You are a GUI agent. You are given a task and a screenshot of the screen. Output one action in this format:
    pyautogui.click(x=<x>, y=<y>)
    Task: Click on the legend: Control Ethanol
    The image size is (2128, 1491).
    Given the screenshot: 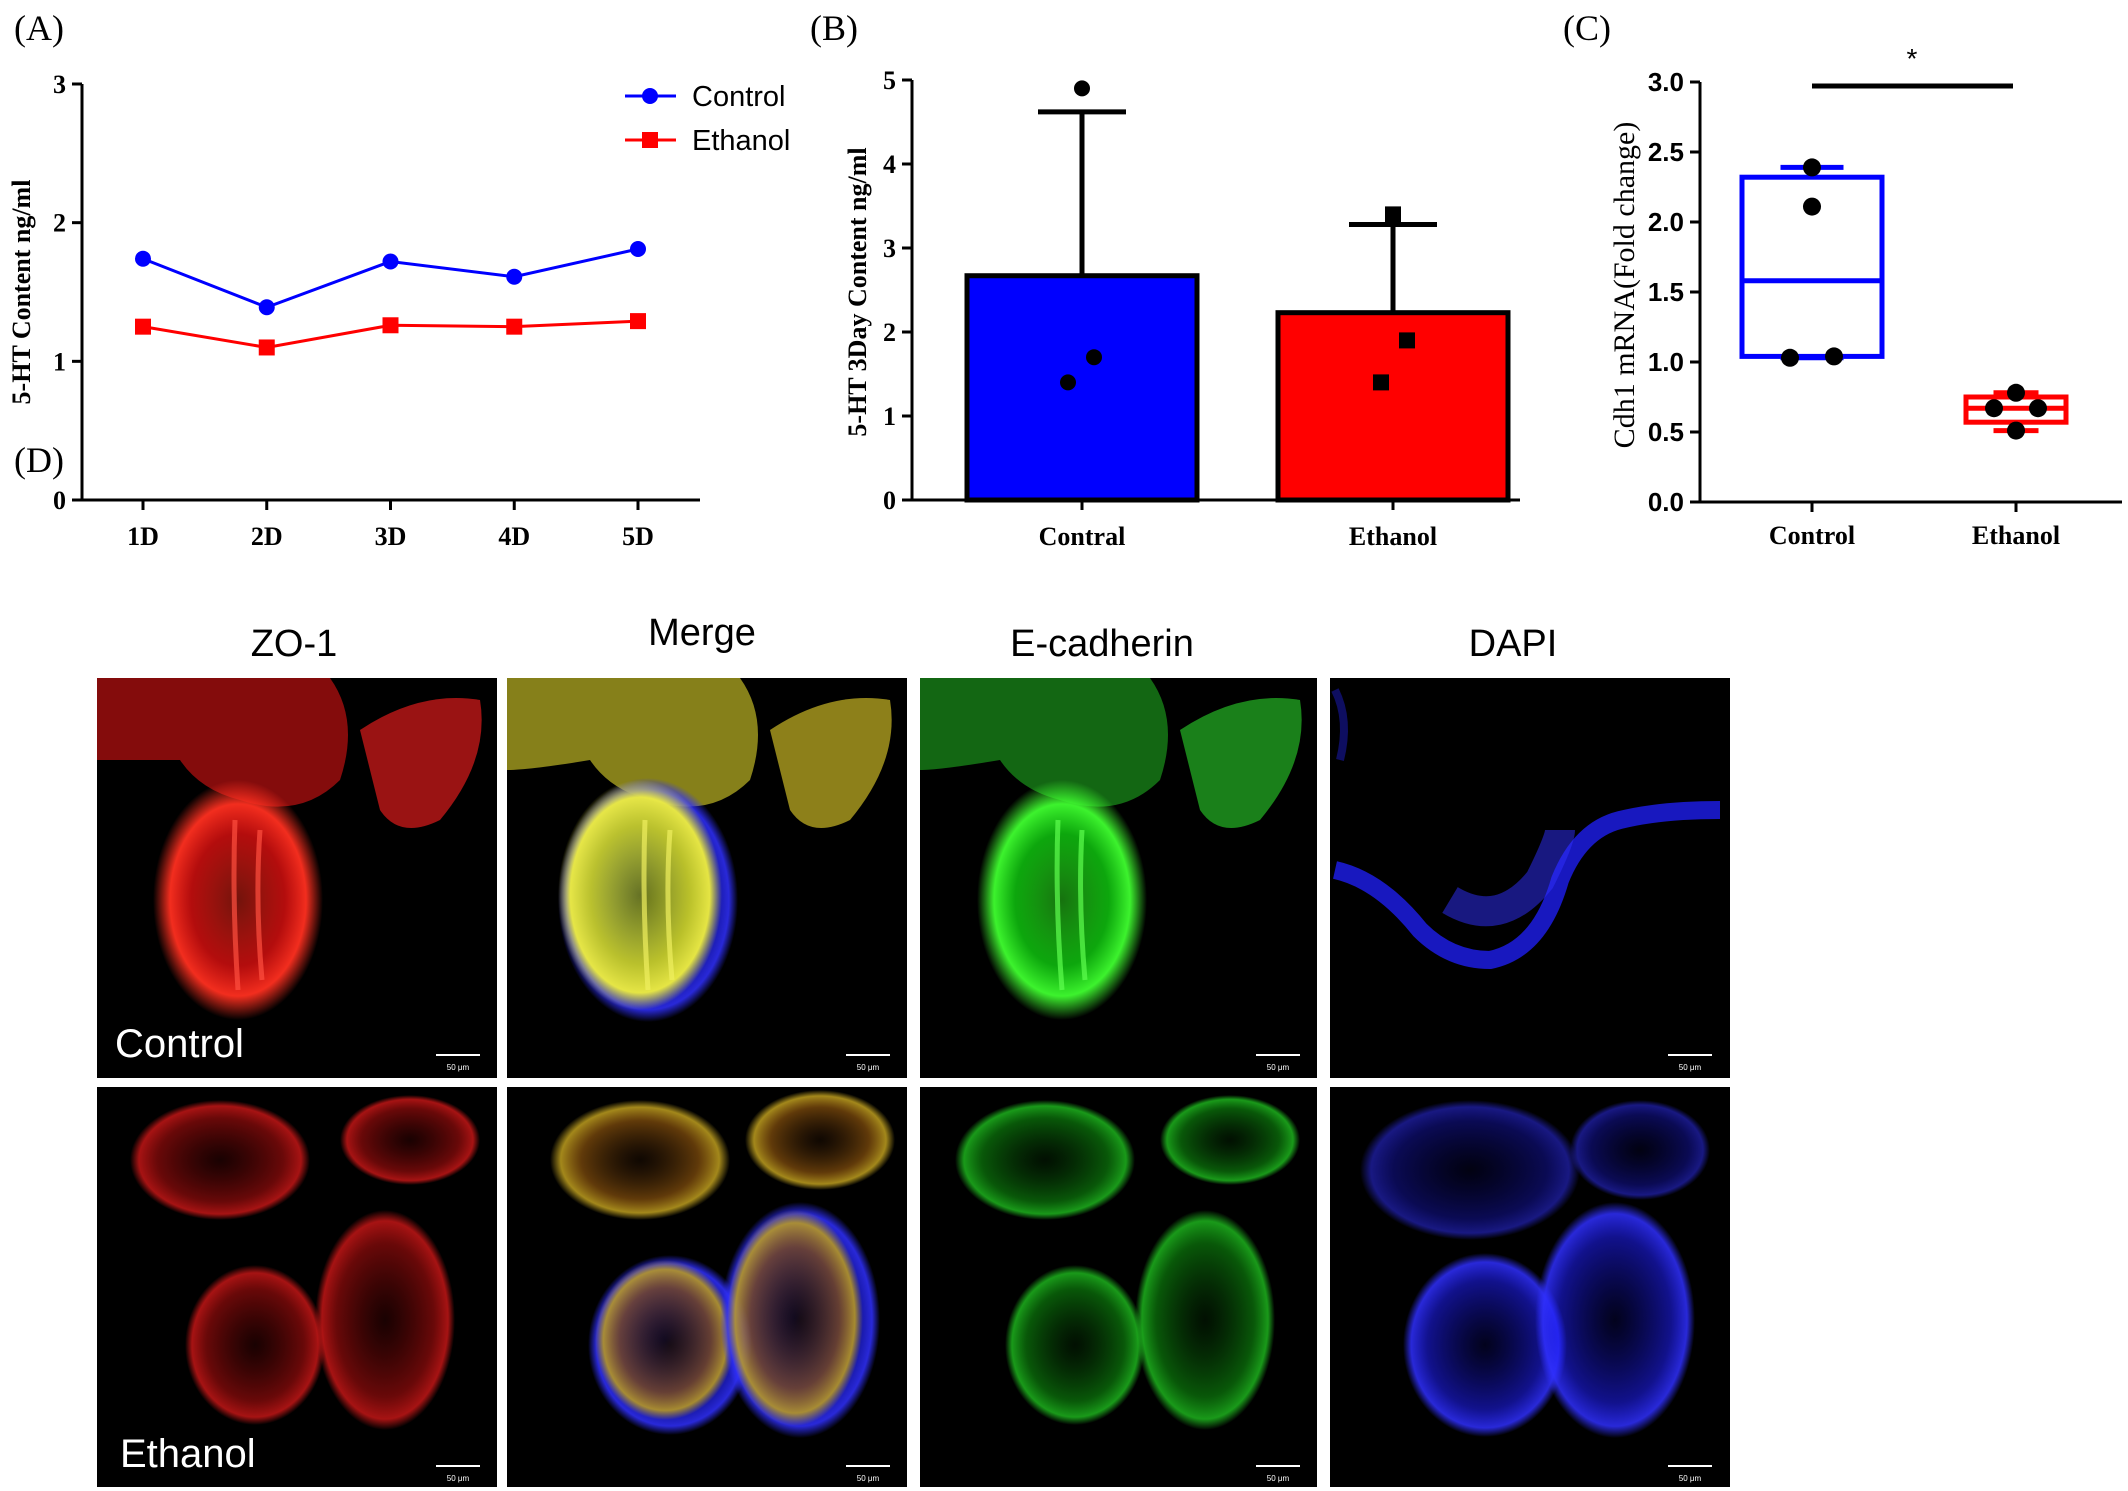 What is the action you would take?
    pyautogui.click(x=707, y=119)
    